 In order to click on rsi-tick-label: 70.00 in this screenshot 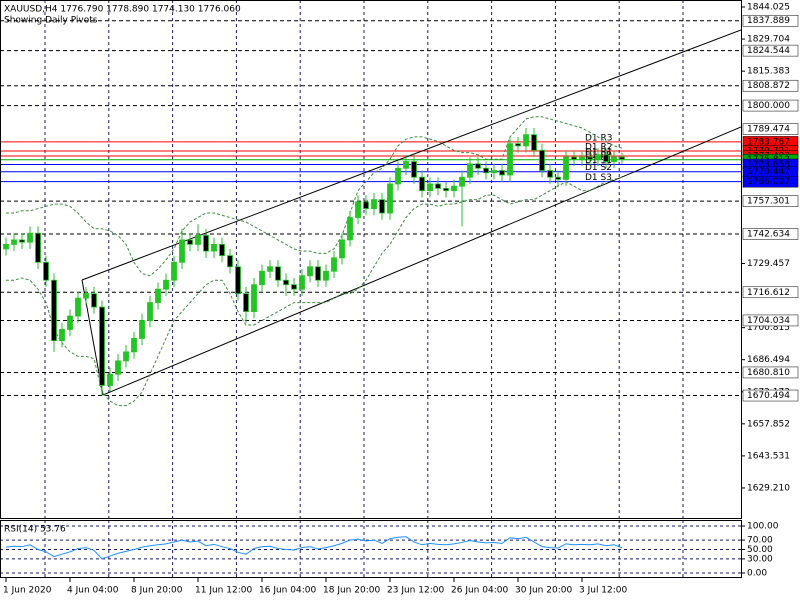, I will do `click(760, 541)`.